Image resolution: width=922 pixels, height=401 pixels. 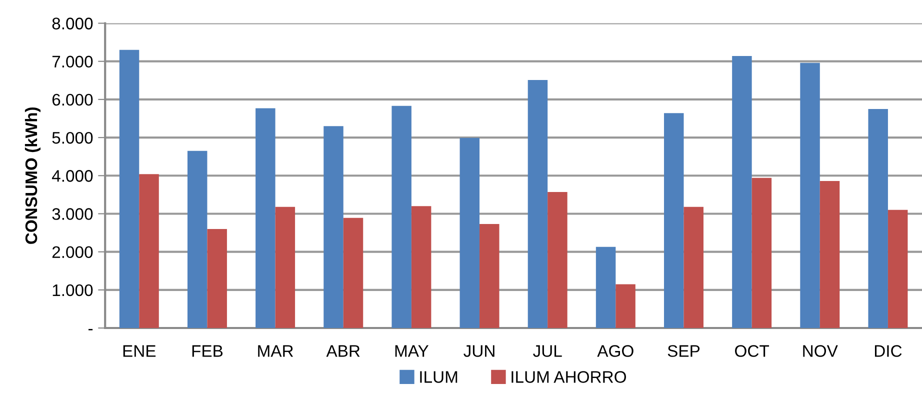 What do you see at coordinates (72, 214) in the screenshot?
I see `y-tick-label: 3.000` at bounding box center [72, 214].